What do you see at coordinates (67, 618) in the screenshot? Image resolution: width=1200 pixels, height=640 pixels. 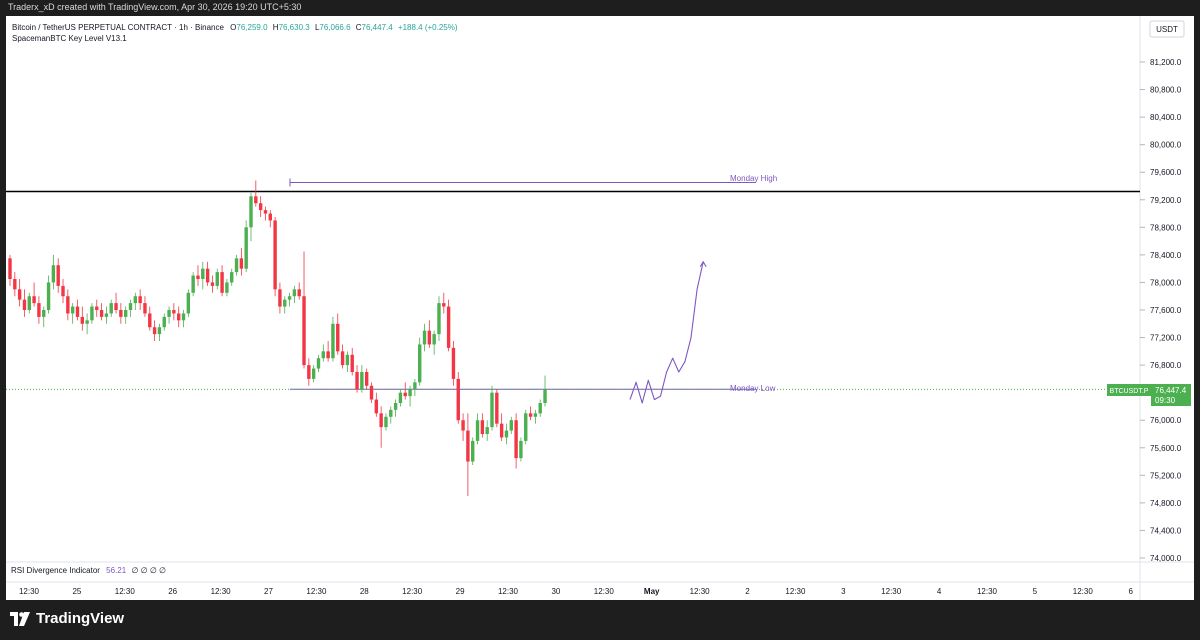 I see `tradingview-logo: TradingView` at bounding box center [67, 618].